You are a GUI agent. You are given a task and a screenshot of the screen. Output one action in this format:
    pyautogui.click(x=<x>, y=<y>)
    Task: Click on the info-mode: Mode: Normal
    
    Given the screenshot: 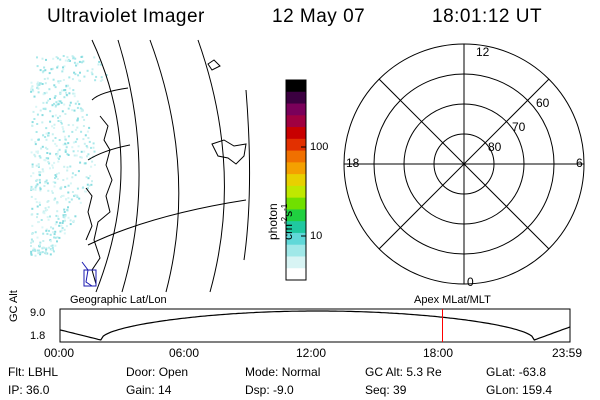 What is the action you would take?
    pyautogui.click(x=282, y=372)
    